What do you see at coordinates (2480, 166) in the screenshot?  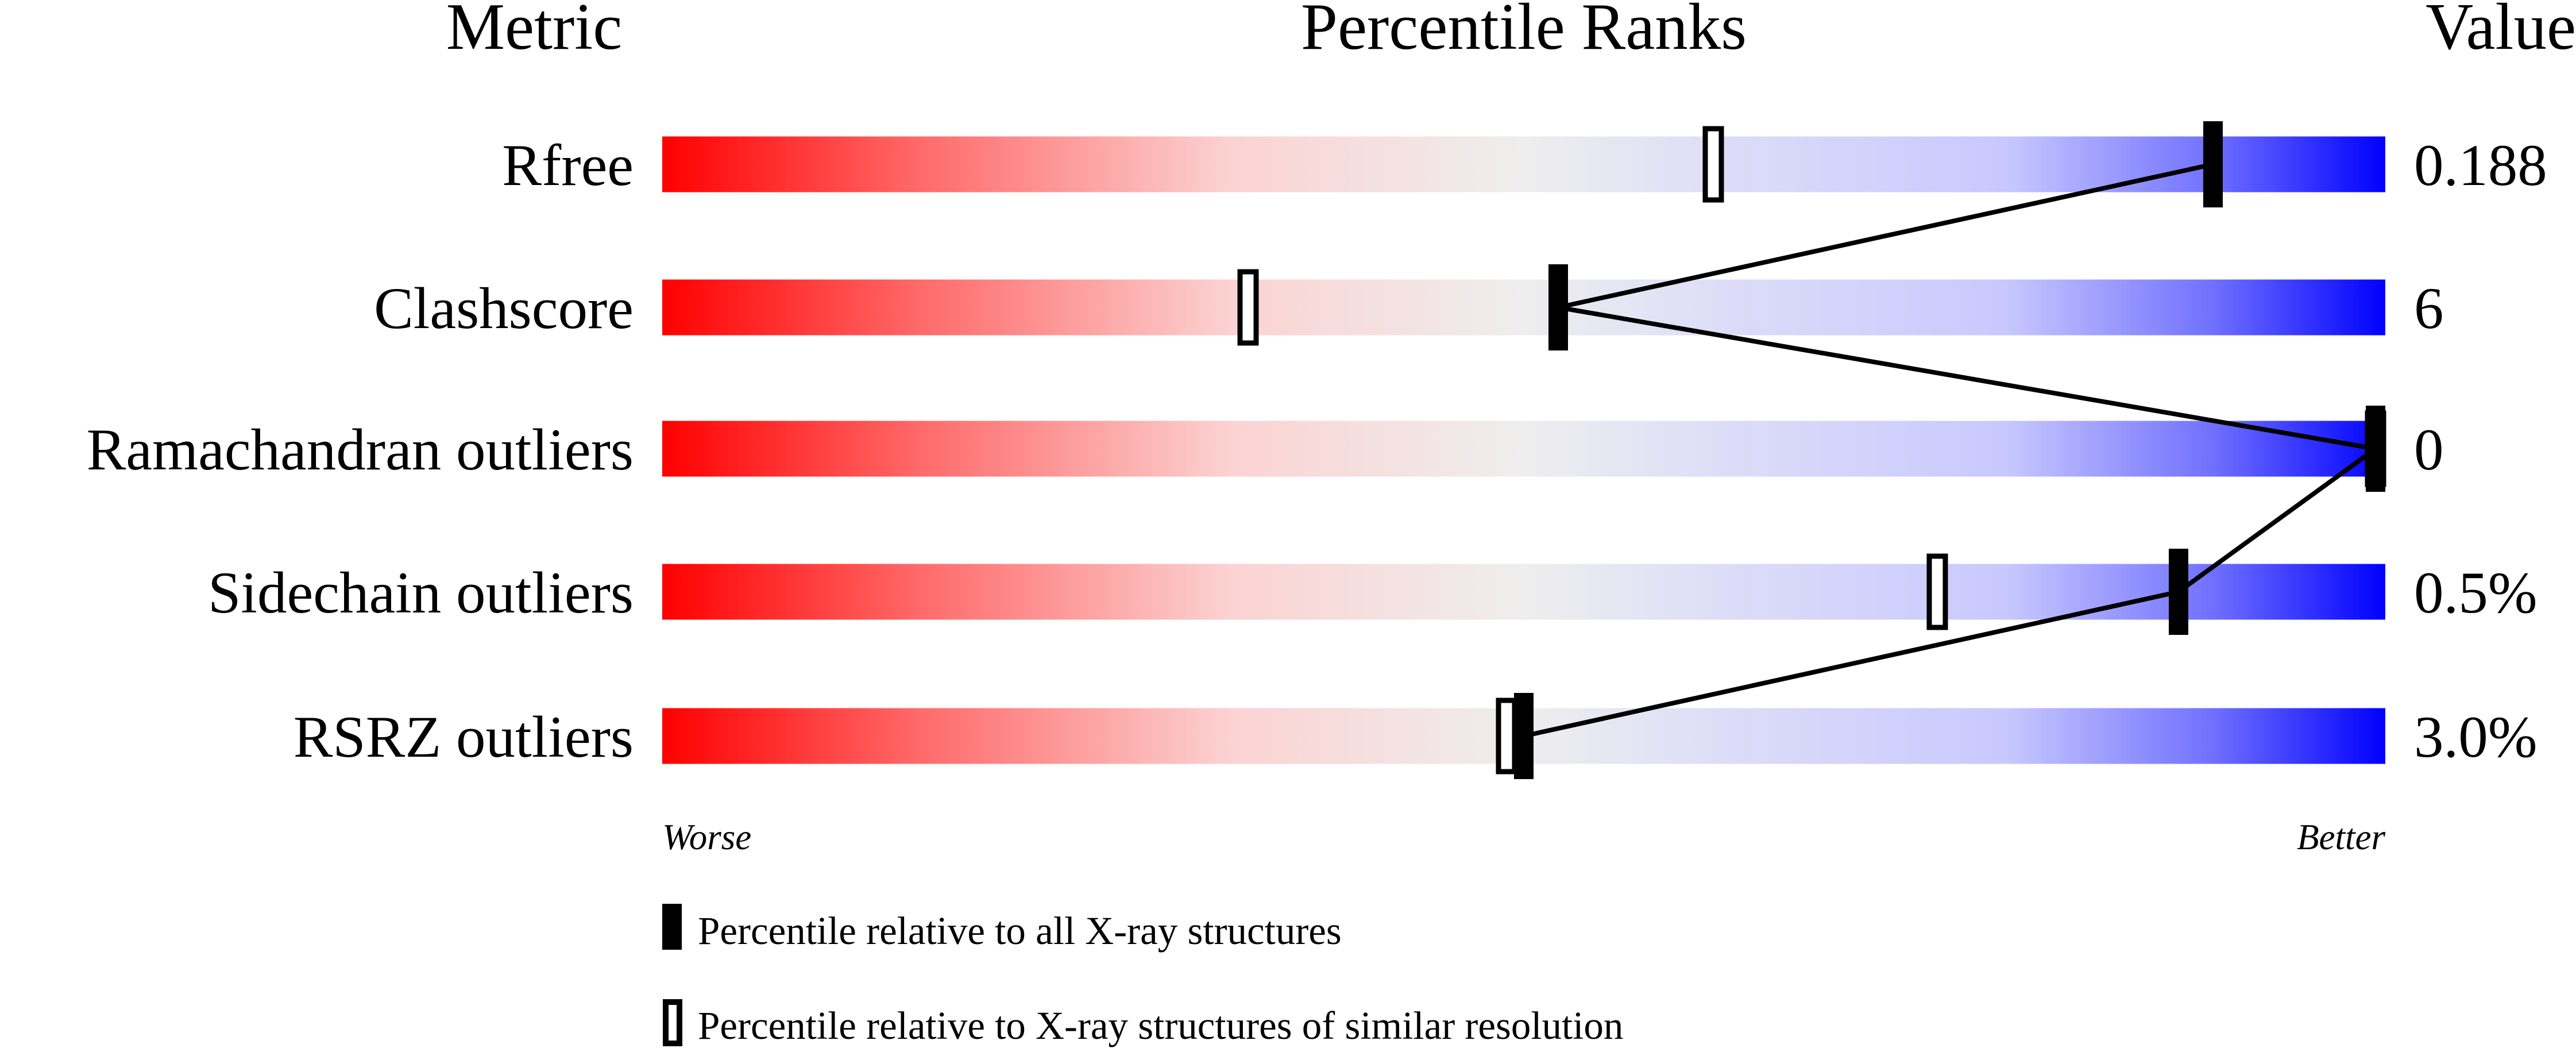 I see `metric-value: 0.188` at bounding box center [2480, 166].